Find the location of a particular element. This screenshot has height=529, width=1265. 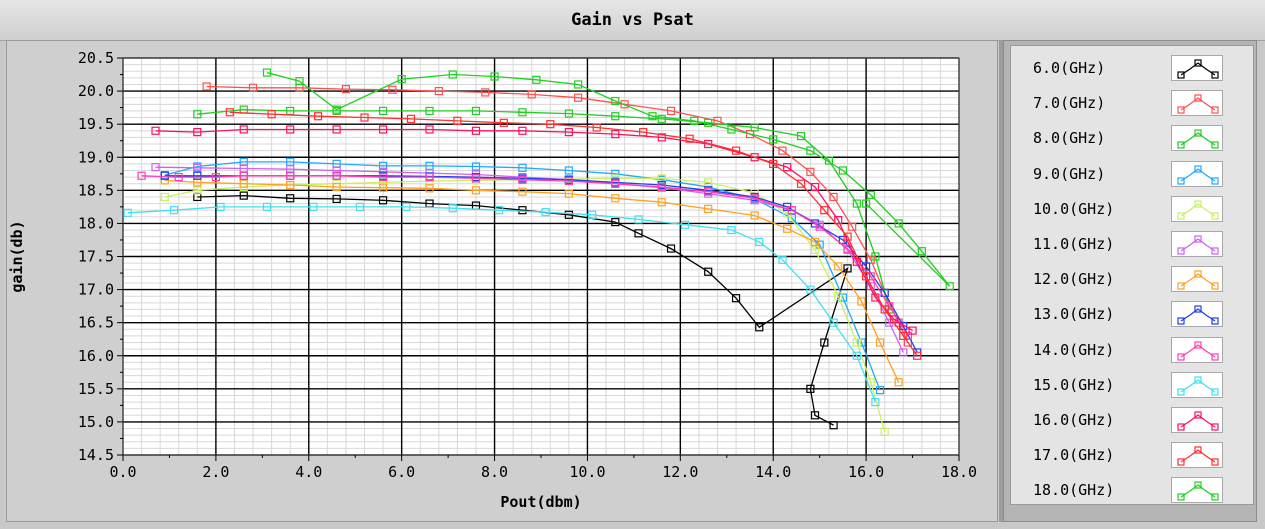

legend-label: 17.0(GHz) is located at coordinates (1074, 455).